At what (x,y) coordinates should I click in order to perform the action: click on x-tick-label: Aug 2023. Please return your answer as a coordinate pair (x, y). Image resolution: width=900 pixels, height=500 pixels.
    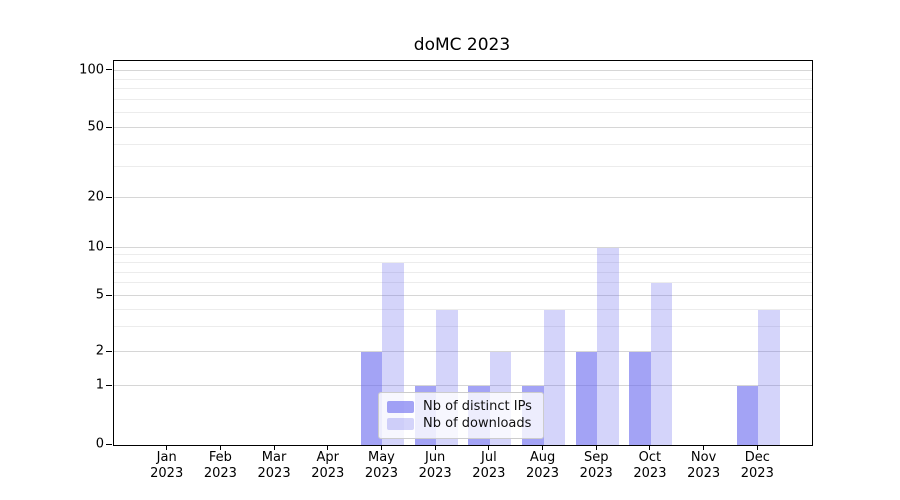
    Looking at the image, I should click on (542, 466).